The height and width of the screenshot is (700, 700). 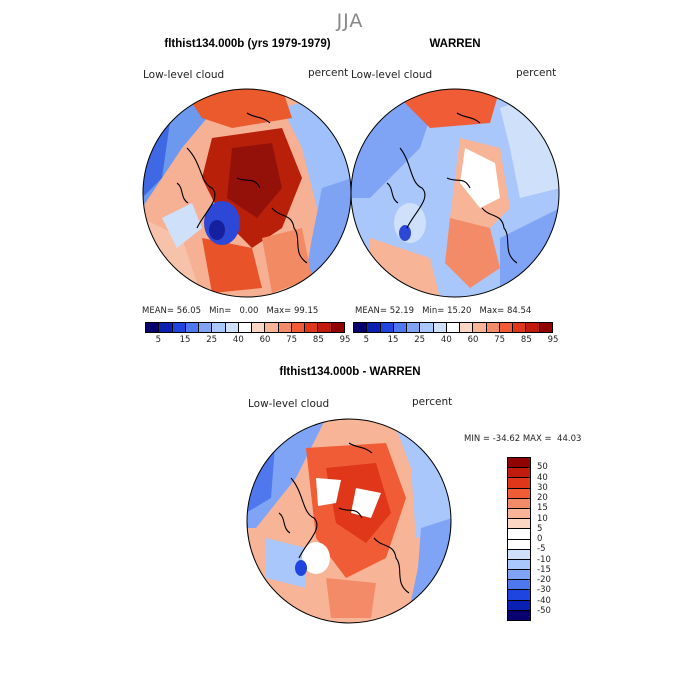 What do you see at coordinates (492, 311) in the screenshot?
I see `panel2-max-label: Max=` at bounding box center [492, 311].